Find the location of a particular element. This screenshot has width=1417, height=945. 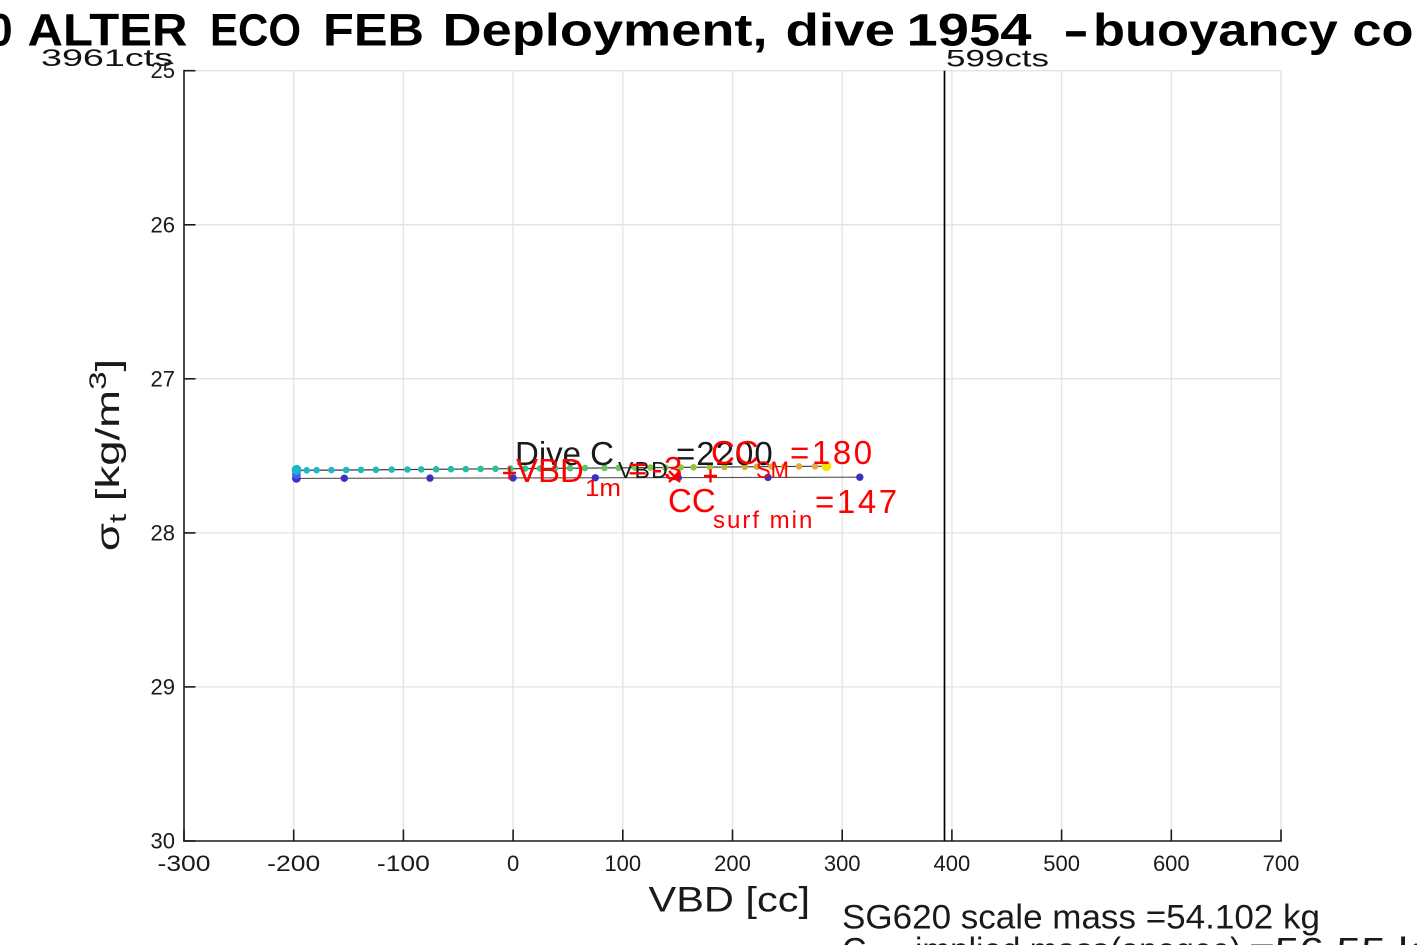

svg-text: 400 is located at coordinates (952, 863).